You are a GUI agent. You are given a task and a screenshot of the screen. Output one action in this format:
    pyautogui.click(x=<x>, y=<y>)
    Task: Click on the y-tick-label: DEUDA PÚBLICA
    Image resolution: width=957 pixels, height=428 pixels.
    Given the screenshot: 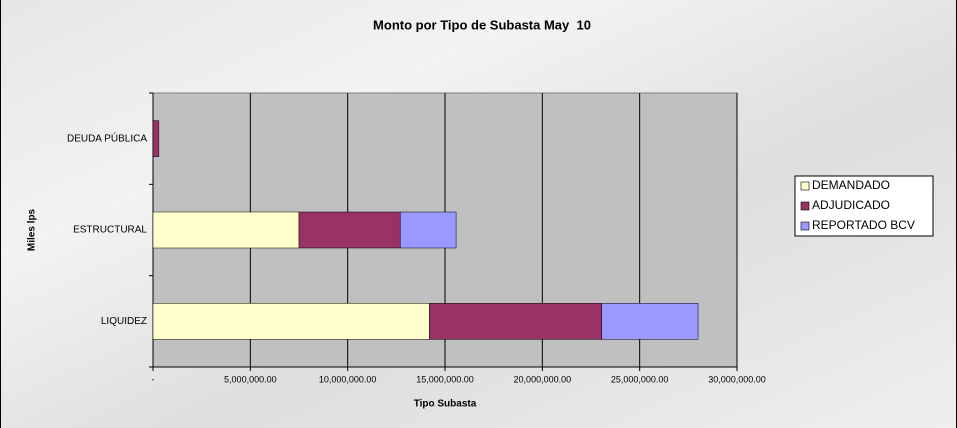 What is the action you would take?
    pyautogui.click(x=107, y=137)
    